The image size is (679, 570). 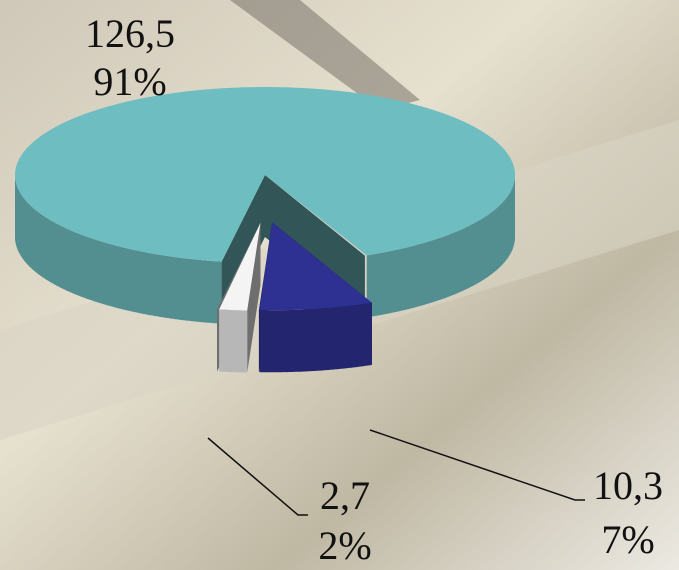 I want to click on percent-label: 7%, so click(x=627, y=539).